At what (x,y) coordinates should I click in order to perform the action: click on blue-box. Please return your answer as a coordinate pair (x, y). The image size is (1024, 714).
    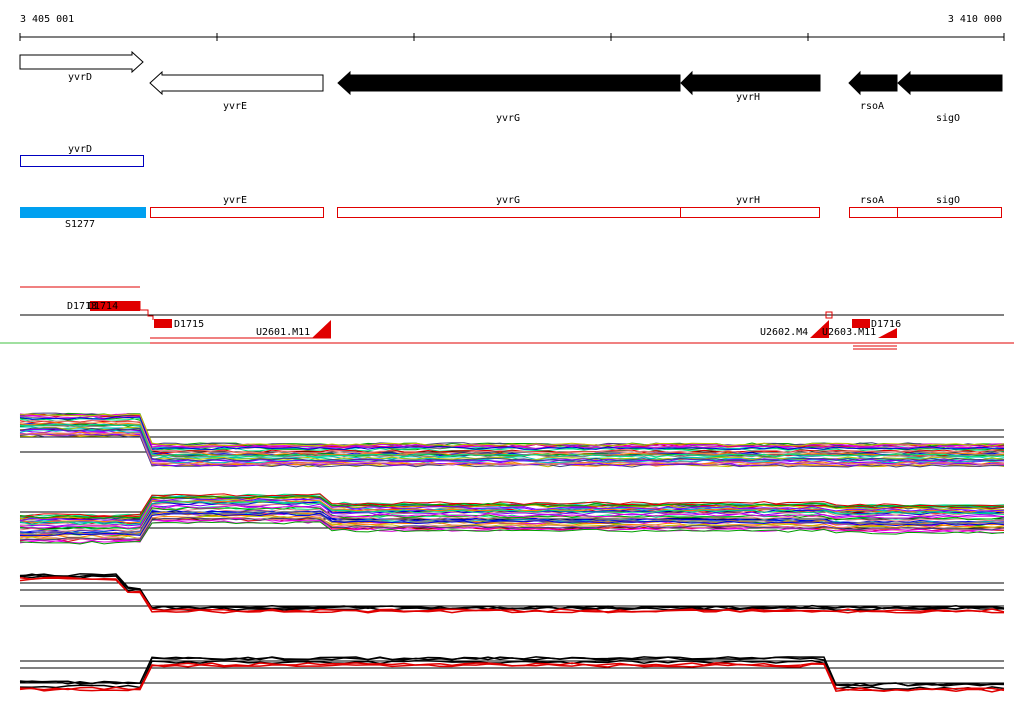
    Looking at the image, I should click on (82, 161).